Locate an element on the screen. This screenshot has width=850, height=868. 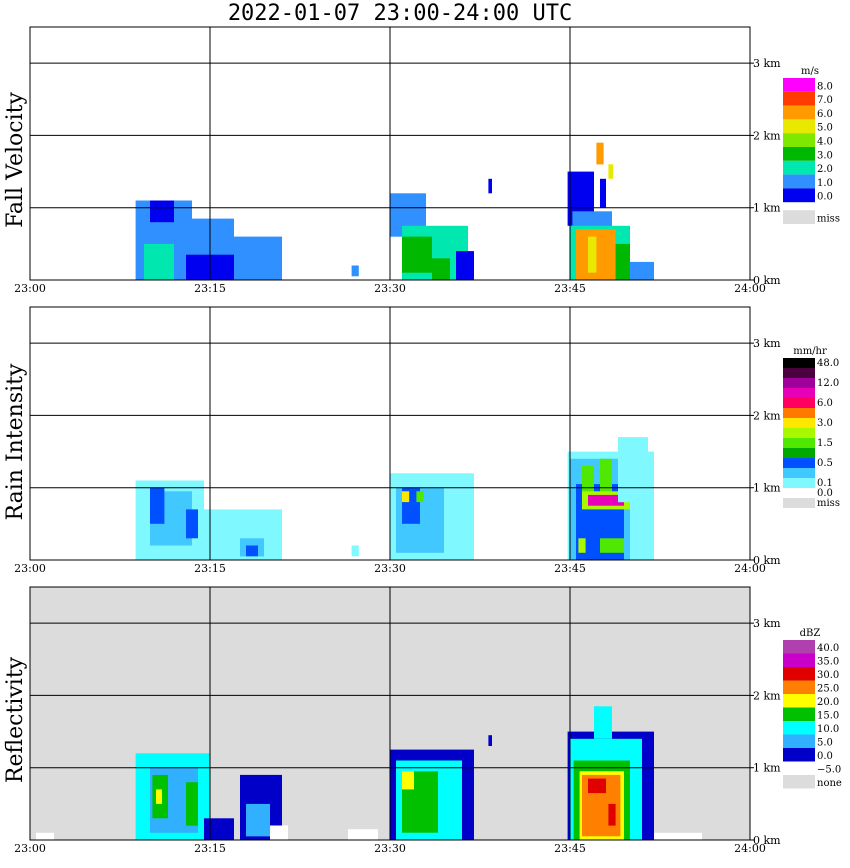
legend-label: 25.0 is located at coordinates (828, 689).